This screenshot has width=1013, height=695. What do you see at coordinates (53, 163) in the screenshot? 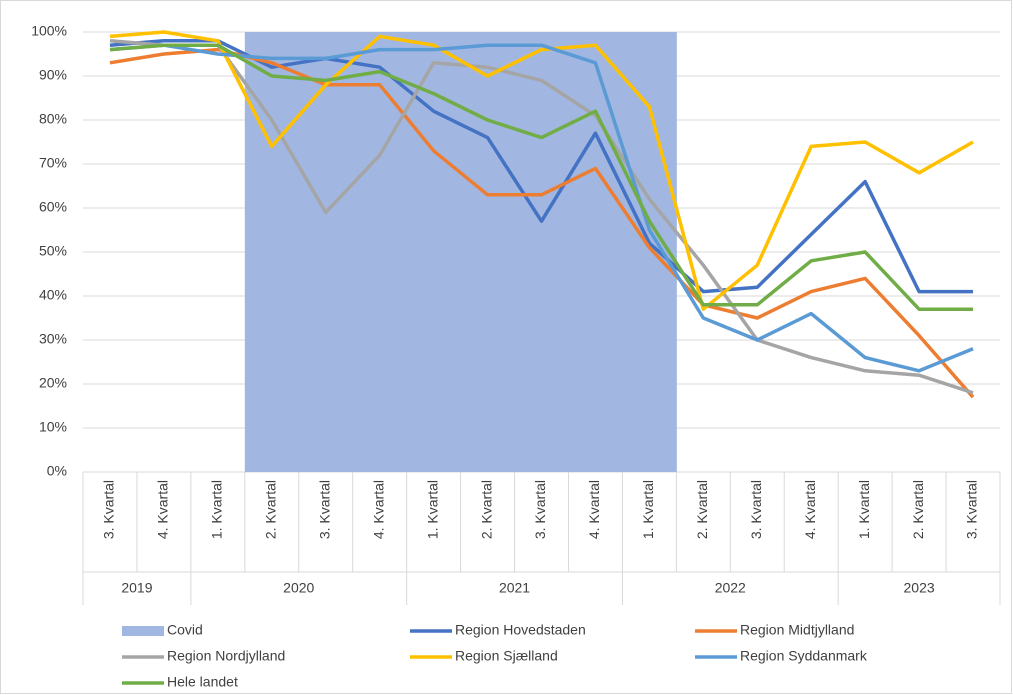
I see `y-tick-label: 70%` at bounding box center [53, 163].